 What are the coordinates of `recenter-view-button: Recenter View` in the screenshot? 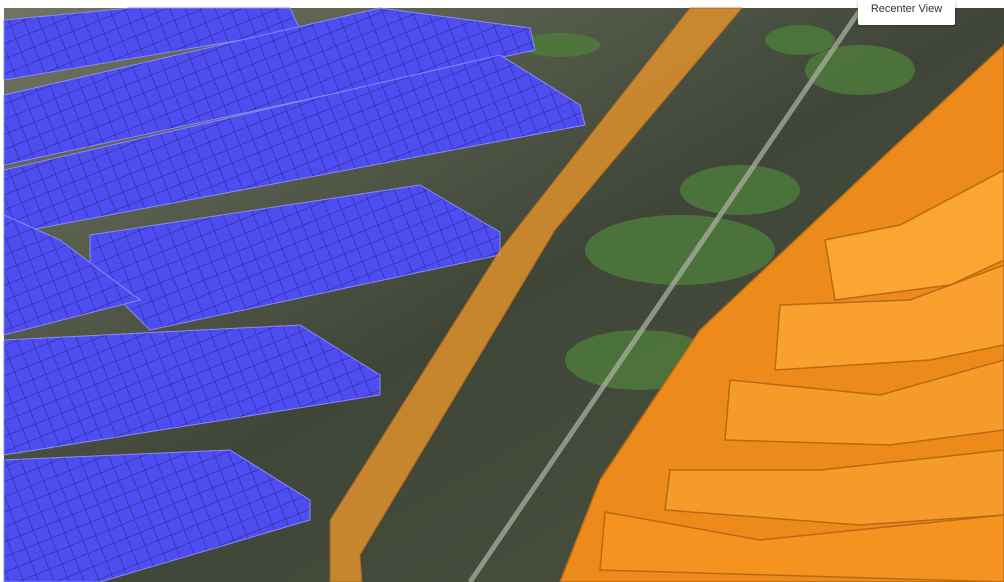 It's located at (906, 12).